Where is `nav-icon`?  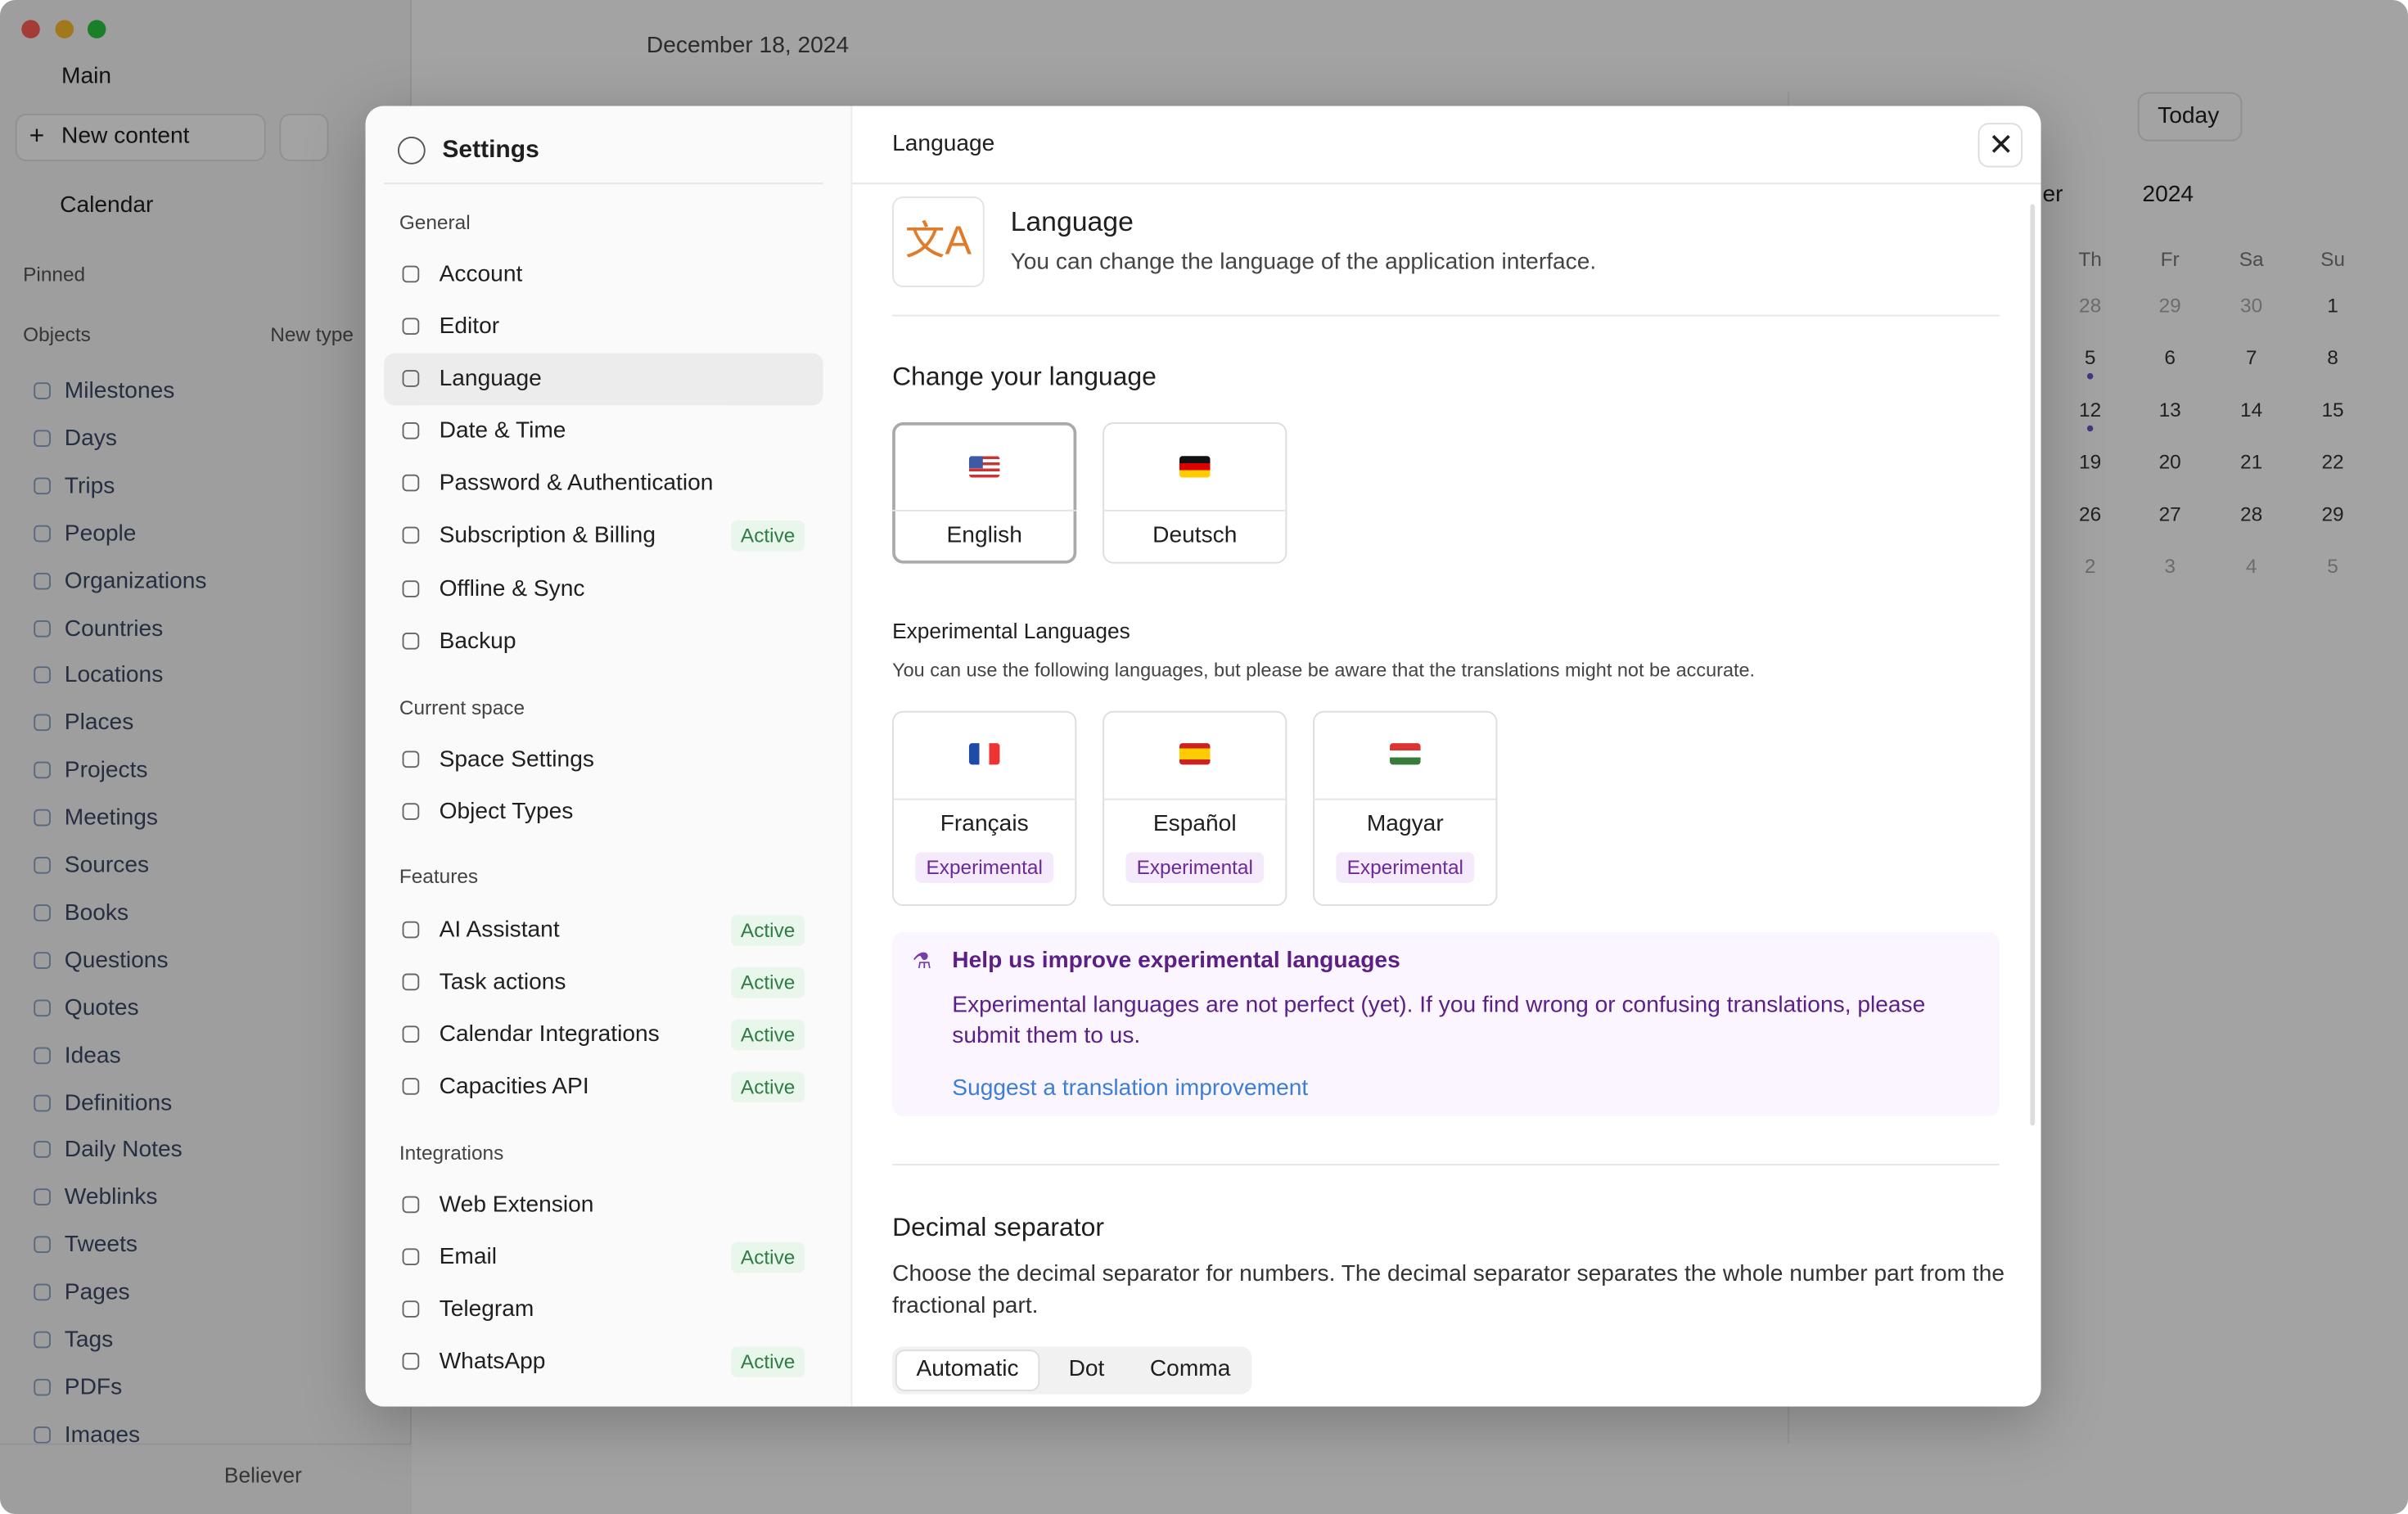 nav-icon is located at coordinates (411, 930).